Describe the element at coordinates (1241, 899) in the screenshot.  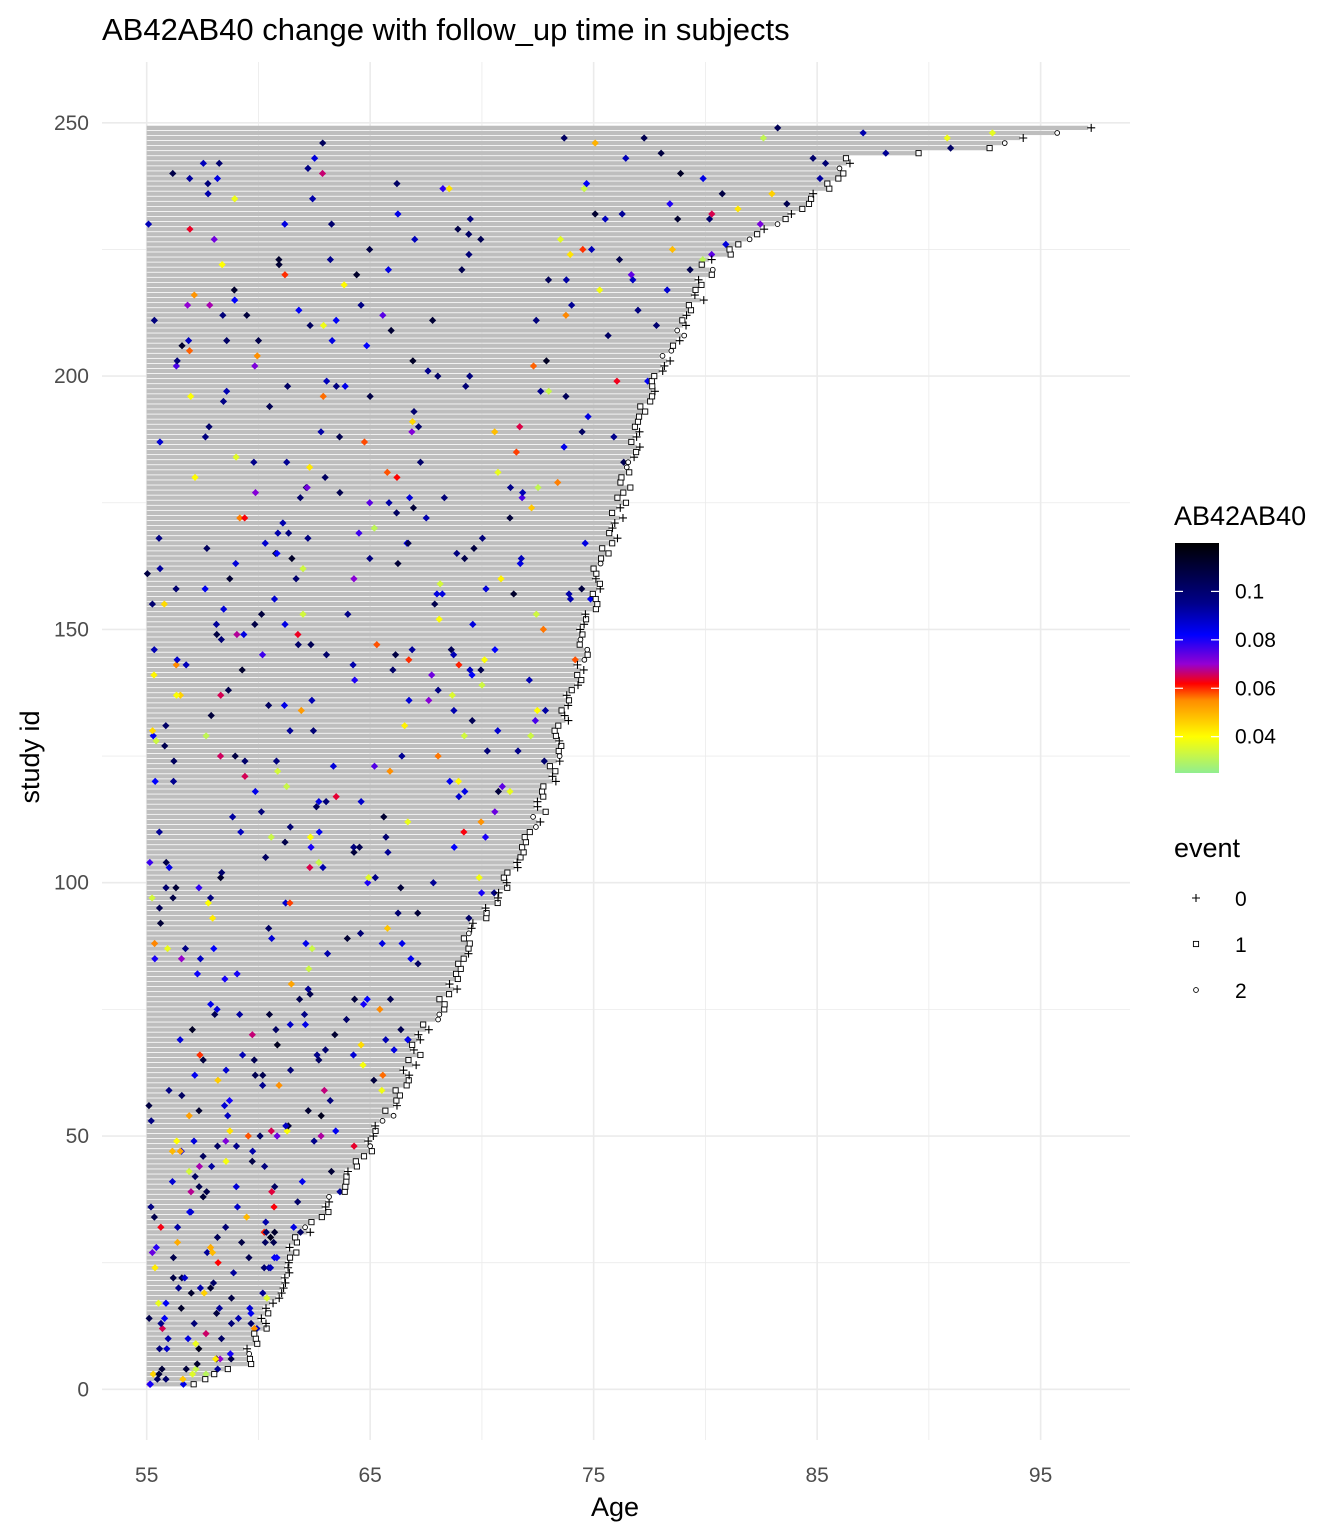
I see `event-legend-label: 0` at that location.